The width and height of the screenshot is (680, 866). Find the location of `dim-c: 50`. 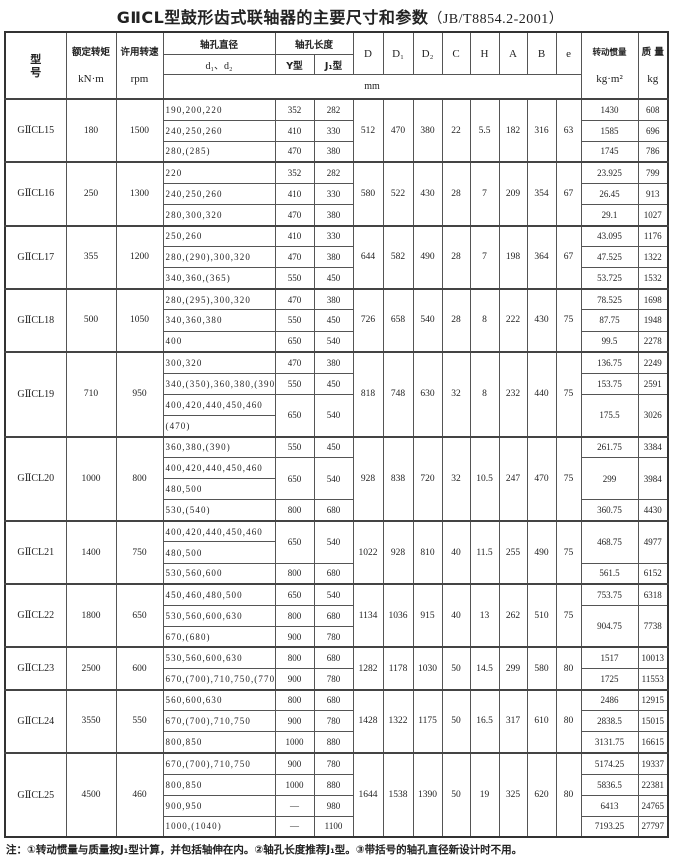

dim-c: 50 is located at coordinates (456, 668).